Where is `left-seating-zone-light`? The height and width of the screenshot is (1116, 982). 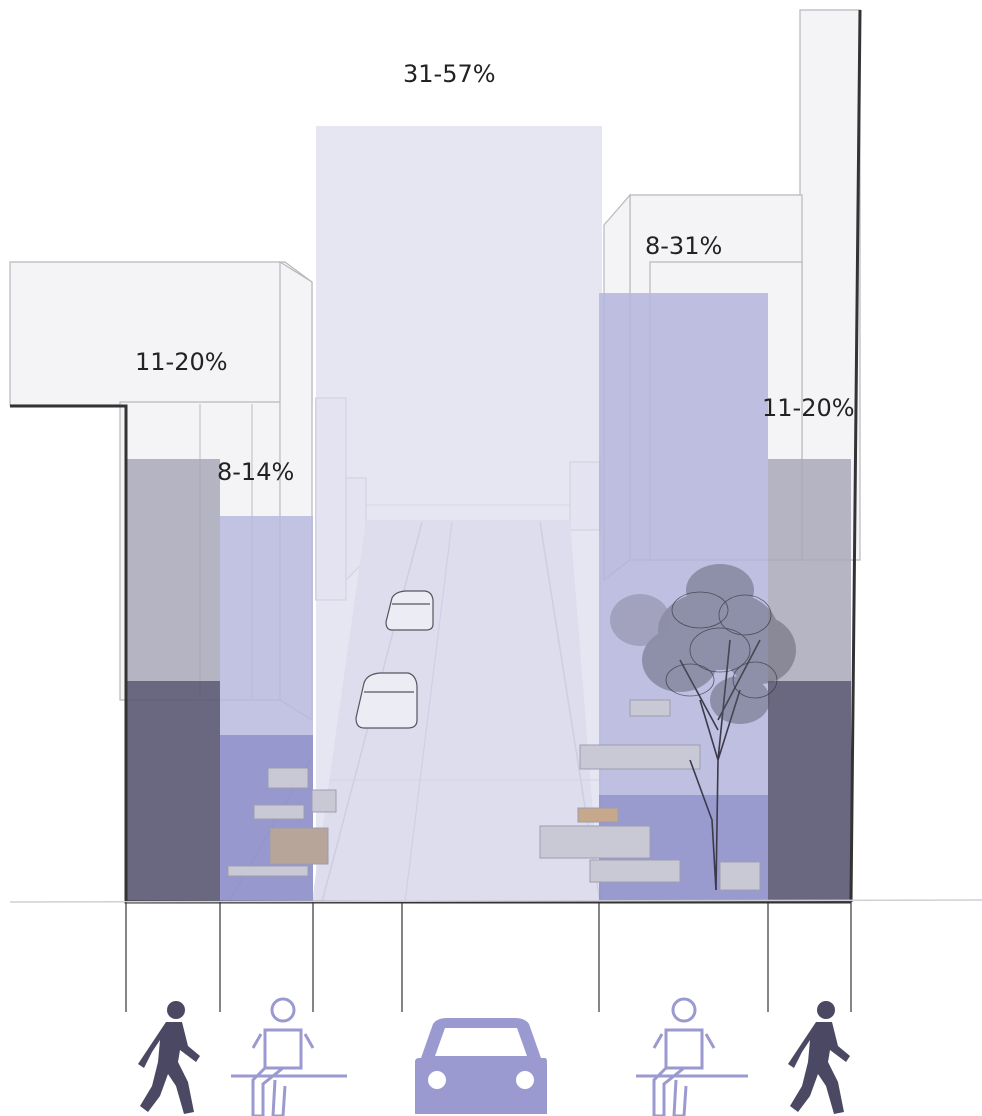
left-seating-zone-light is located at coordinates (266, 625).